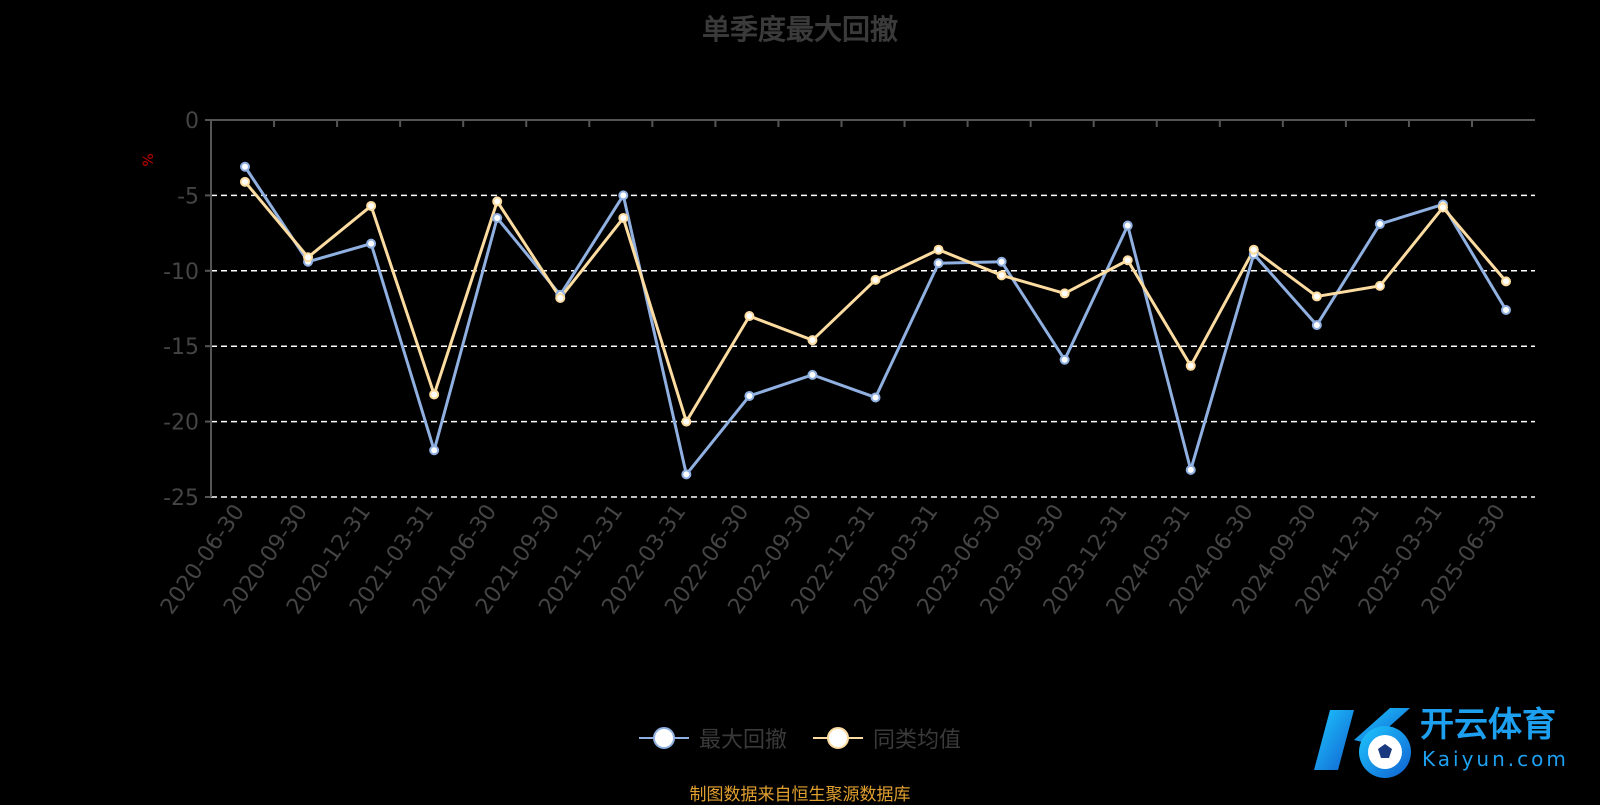 The image size is (1600, 805). What do you see at coordinates (149, 159) in the screenshot?
I see `y-axis-unit: %` at bounding box center [149, 159].